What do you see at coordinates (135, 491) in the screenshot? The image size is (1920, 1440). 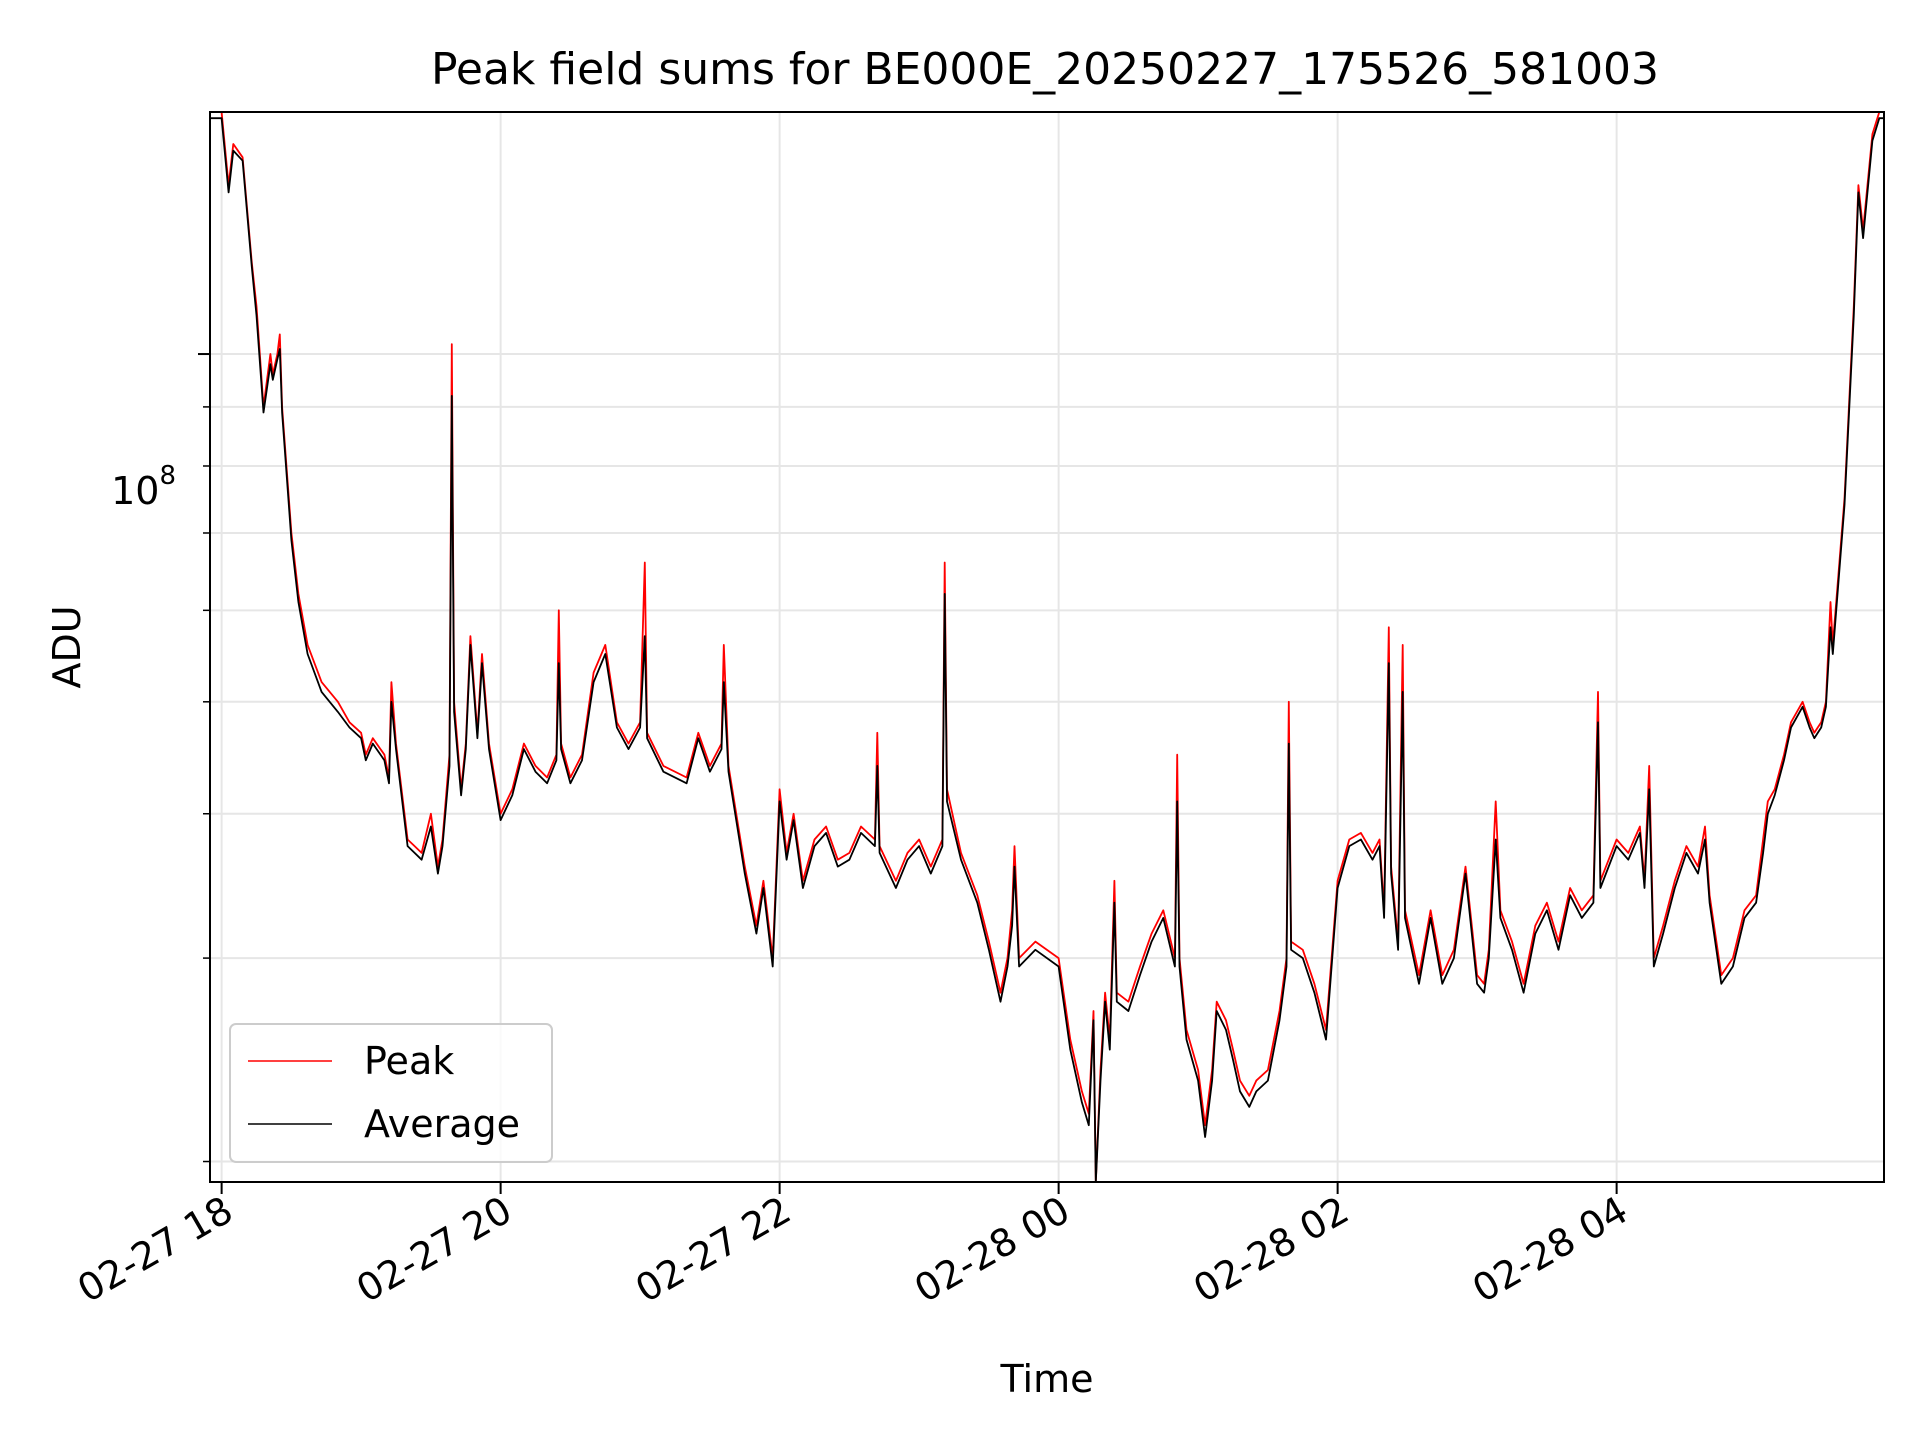 I see `y-tick-base: 10` at bounding box center [135, 491].